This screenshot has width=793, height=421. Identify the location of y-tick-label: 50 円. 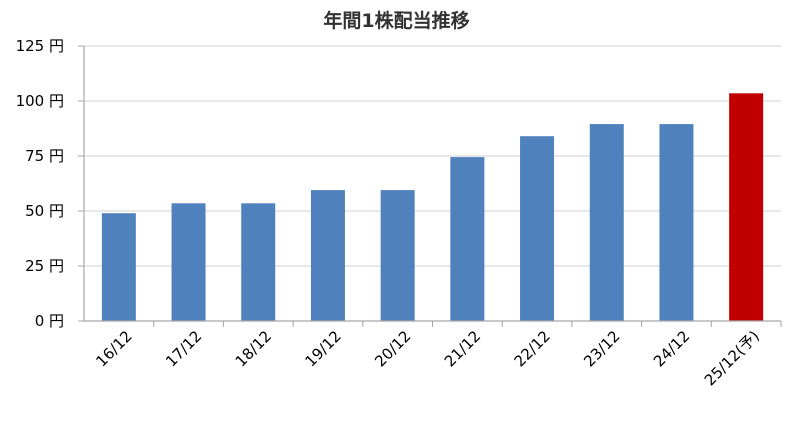
(44, 211).